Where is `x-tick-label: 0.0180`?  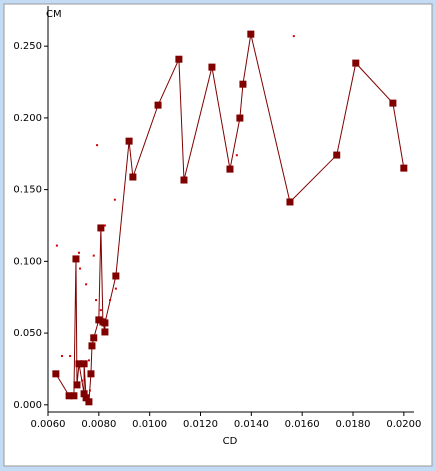 x-tick-label: 0.0180 is located at coordinates (353, 424).